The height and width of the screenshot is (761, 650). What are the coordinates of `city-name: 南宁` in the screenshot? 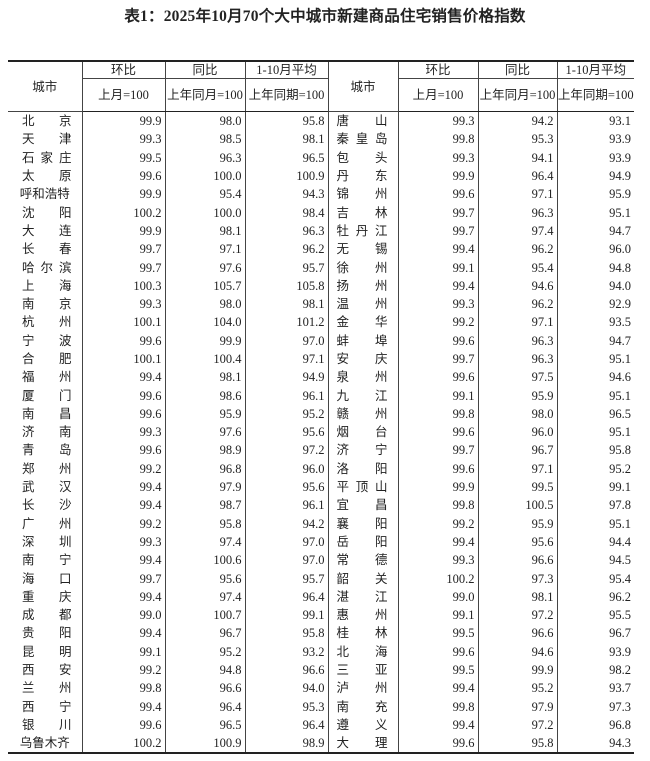 It's located at (45, 560).